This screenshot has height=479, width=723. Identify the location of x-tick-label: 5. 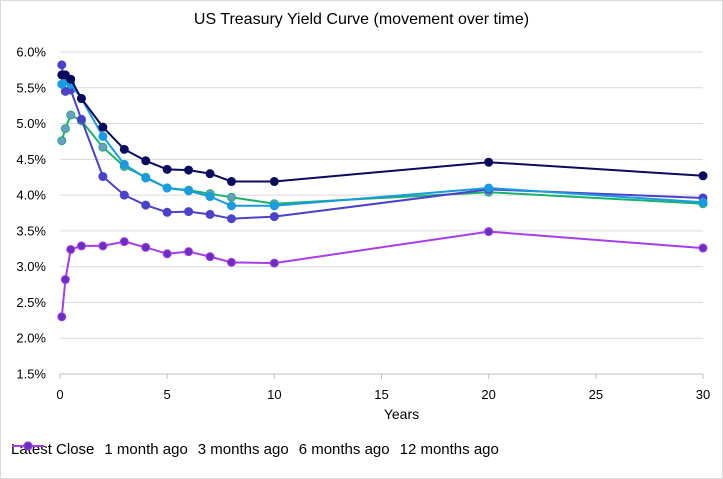
(167, 394).